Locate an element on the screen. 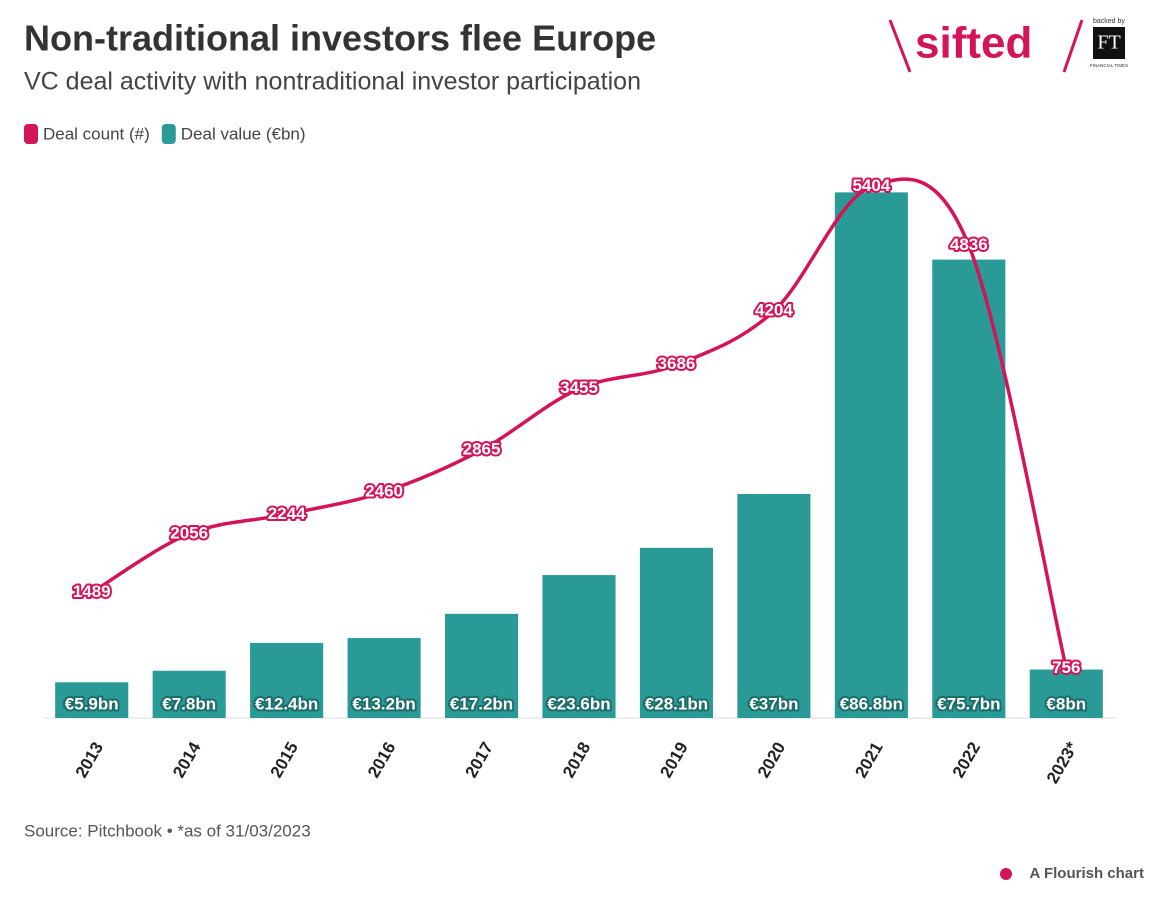  legend-label: Deal count (#) is located at coordinates (96, 133).